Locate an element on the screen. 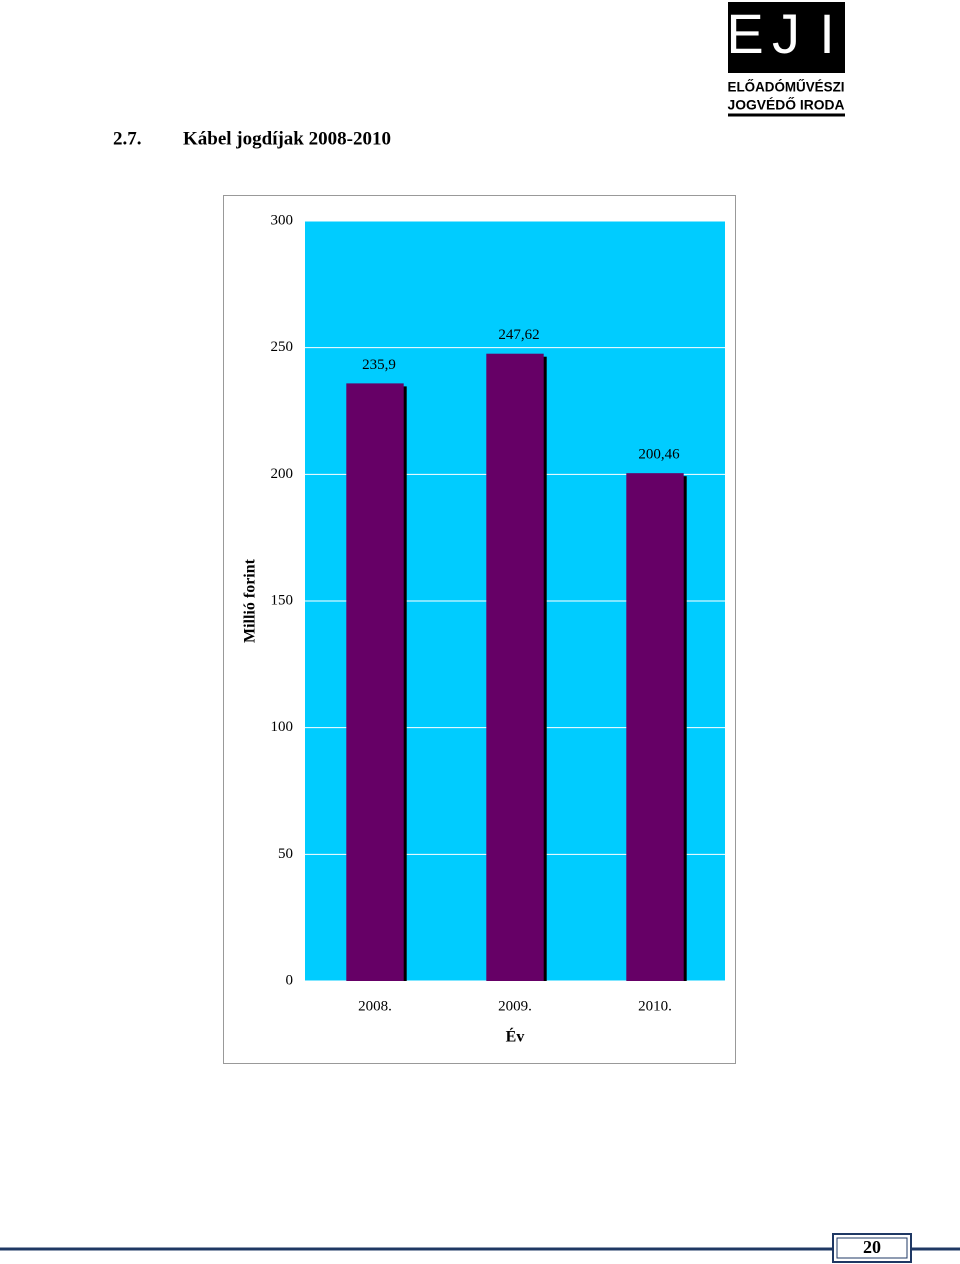  logo-letter: J is located at coordinates (786, 33).